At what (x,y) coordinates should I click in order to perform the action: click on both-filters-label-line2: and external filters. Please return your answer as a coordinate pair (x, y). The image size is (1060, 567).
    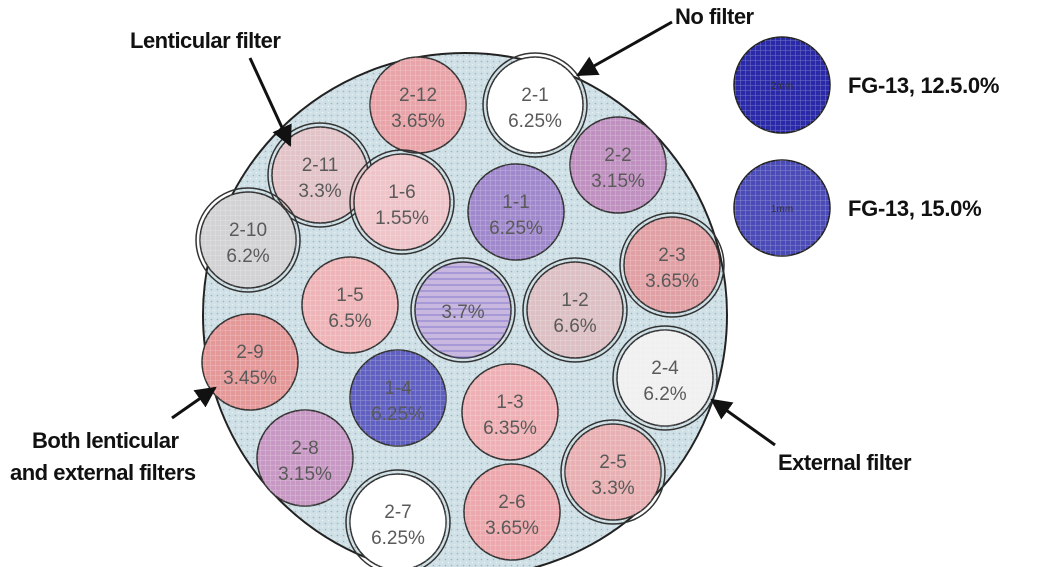
    Looking at the image, I should click on (103, 472).